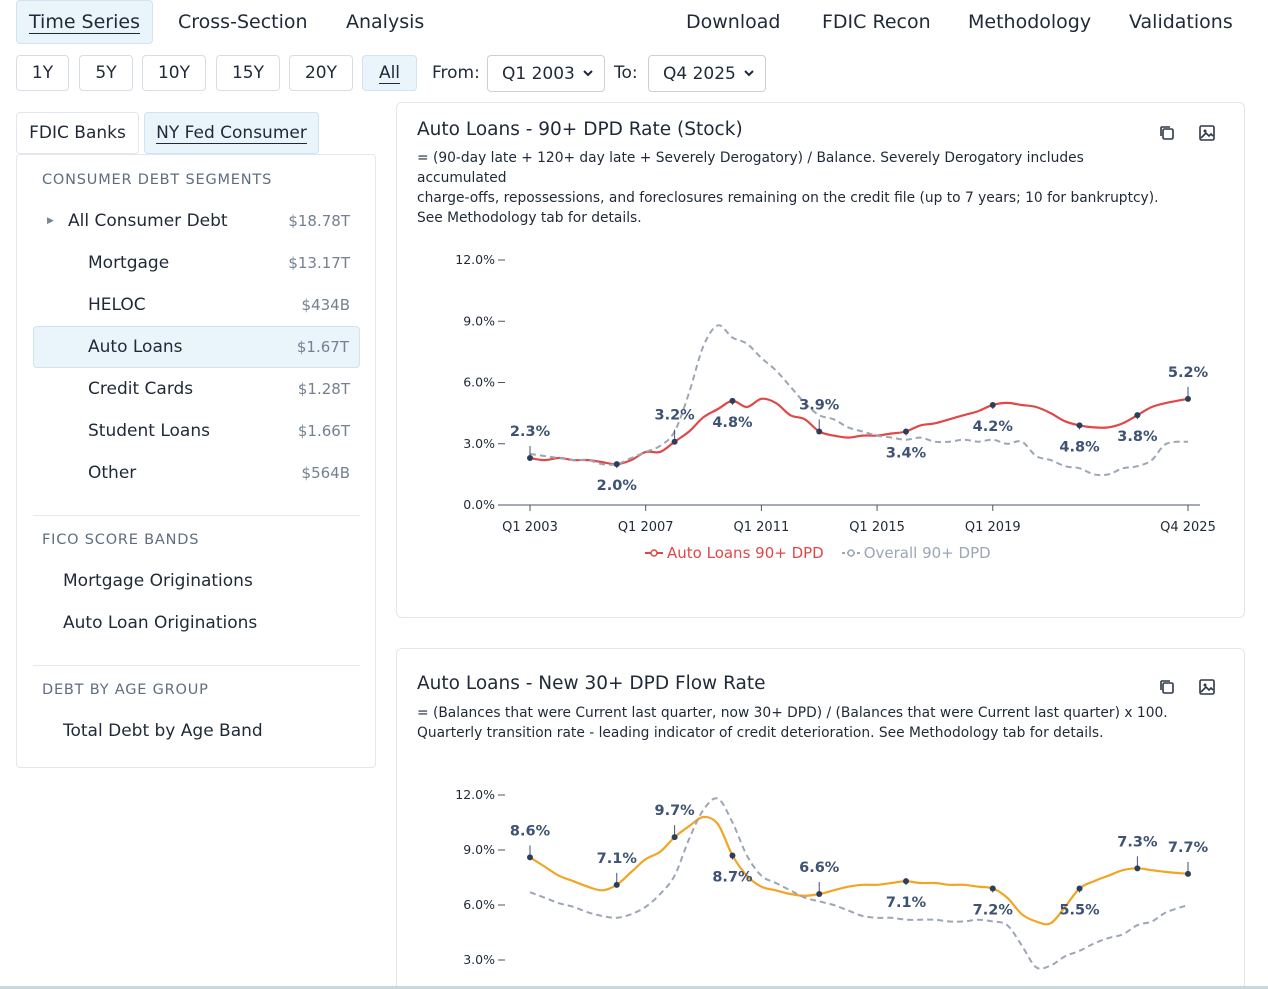 Image resolution: width=1268 pixels, height=989 pixels. What do you see at coordinates (1137, 842) in the screenshot?
I see `data-label: 7.3%` at bounding box center [1137, 842].